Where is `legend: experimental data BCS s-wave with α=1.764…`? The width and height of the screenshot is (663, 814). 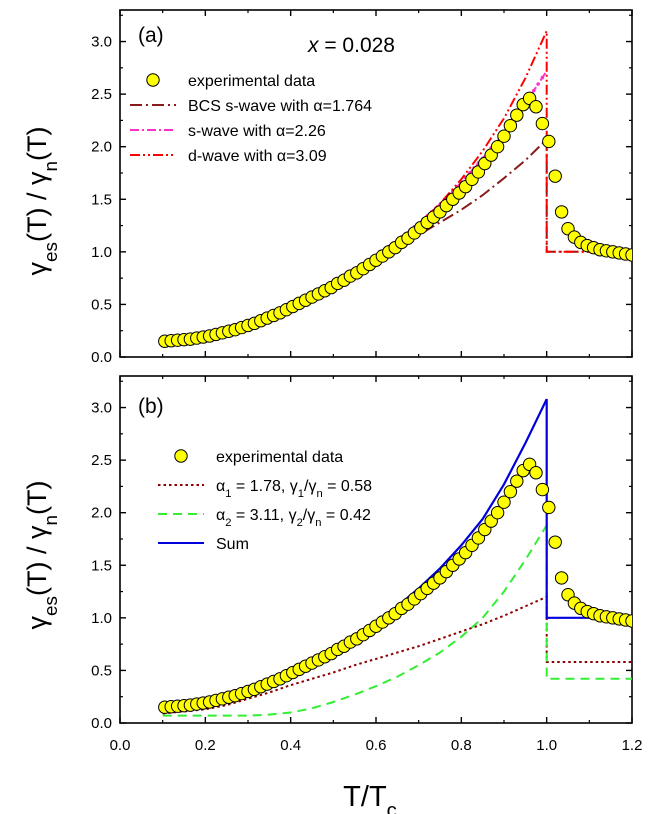 legend: experimental data BCS s-wave with α=1.764… is located at coordinates (251, 119).